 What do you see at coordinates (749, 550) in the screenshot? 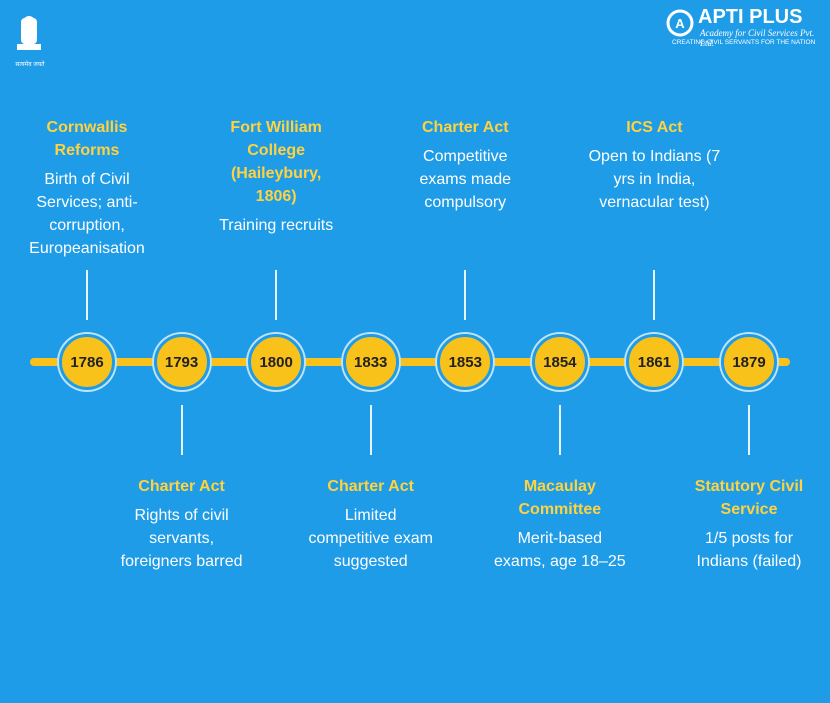
I see `event-description: 1/5 posts for Indians (failed)` at bounding box center [749, 550].